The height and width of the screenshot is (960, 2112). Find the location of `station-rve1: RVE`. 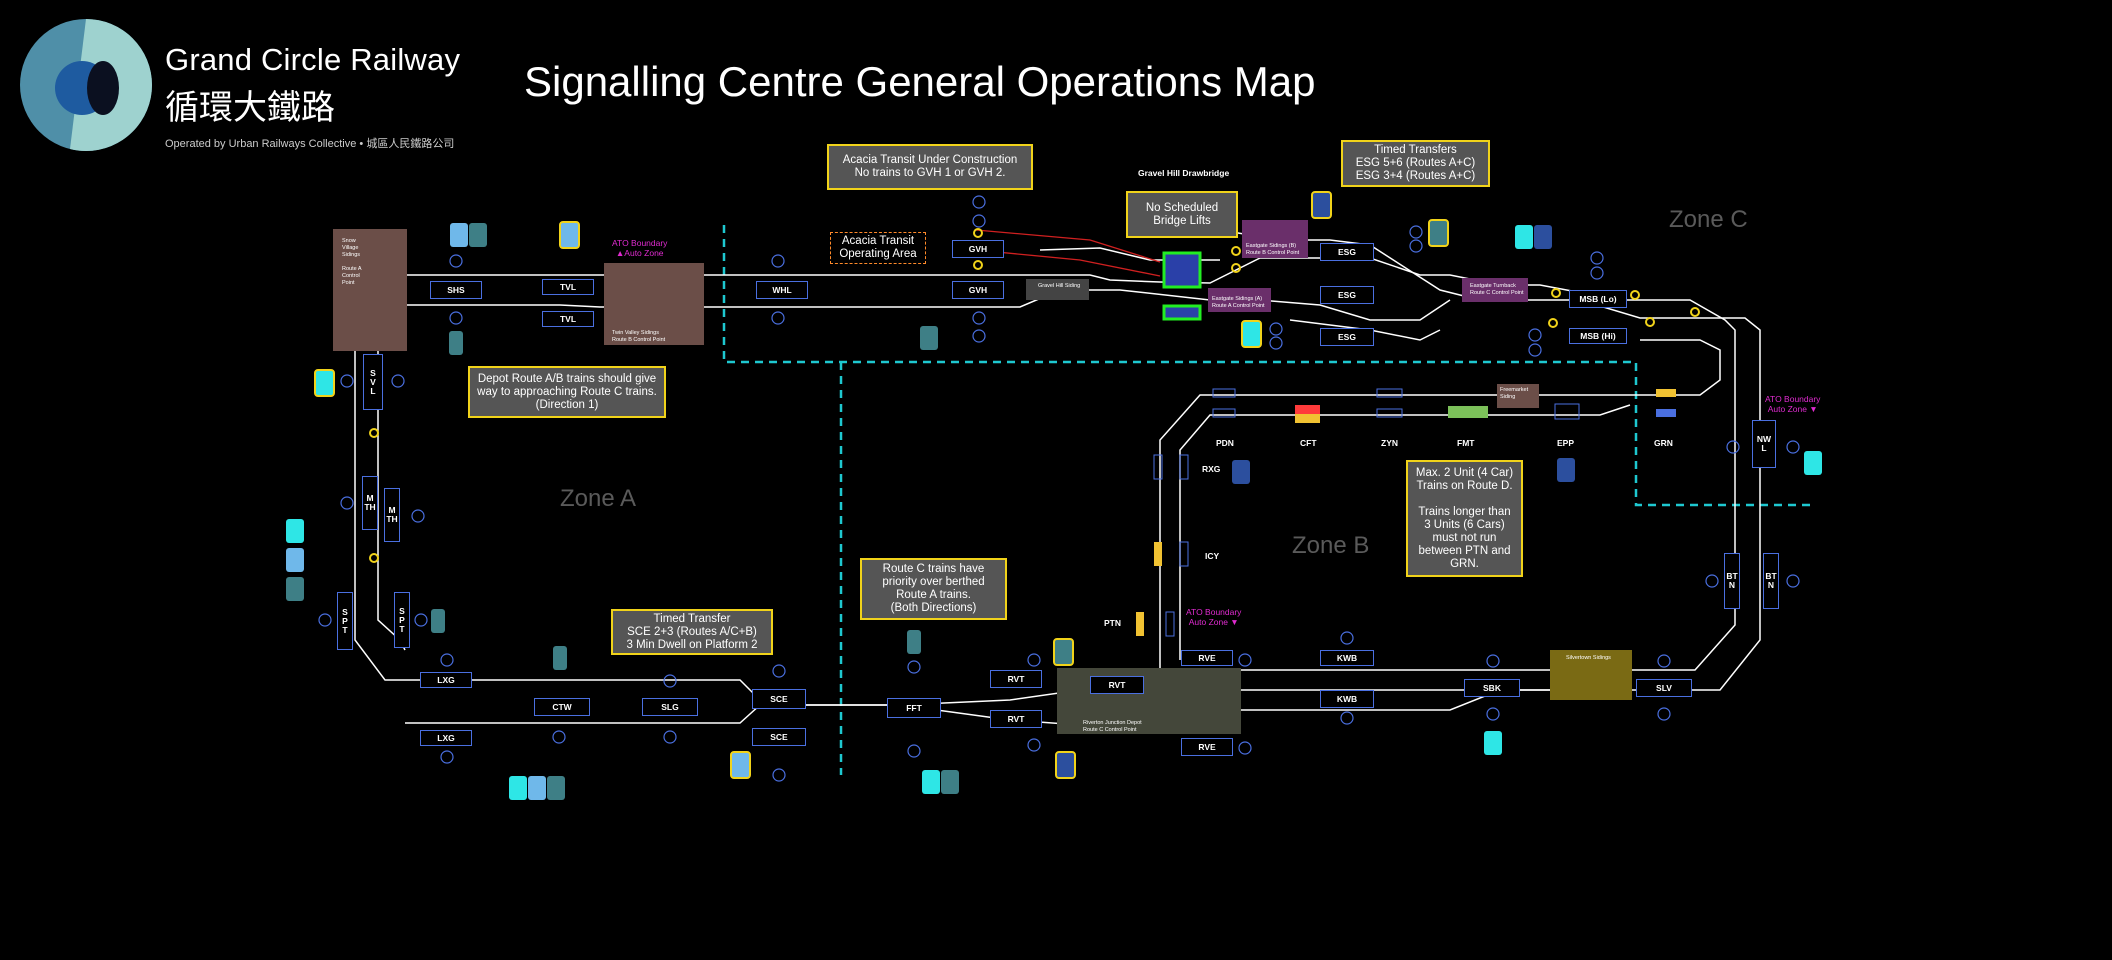

station-rve1: RVE is located at coordinates (1207, 658).